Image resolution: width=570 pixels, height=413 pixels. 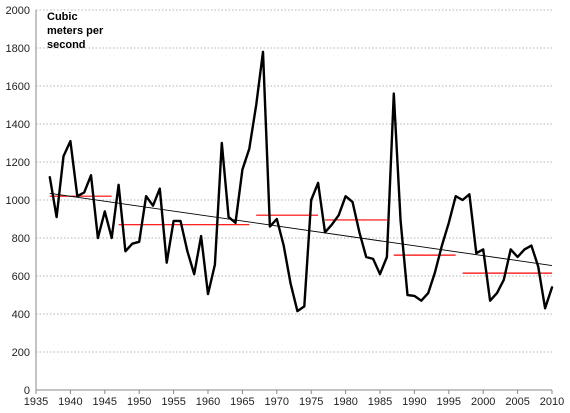 I want to click on x-tick-label-1990: 1990, so click(x=414, y=402).